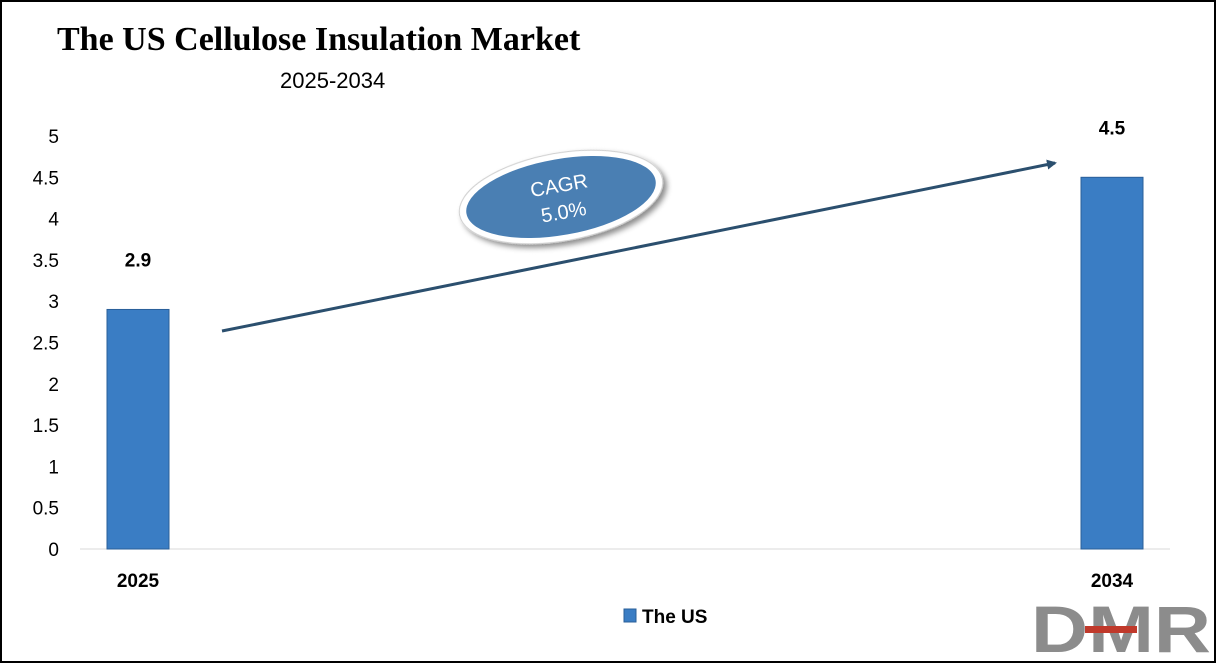 The image size is (1216, 663). I want to click on dmr-logo-accent, so click(1111, 629).